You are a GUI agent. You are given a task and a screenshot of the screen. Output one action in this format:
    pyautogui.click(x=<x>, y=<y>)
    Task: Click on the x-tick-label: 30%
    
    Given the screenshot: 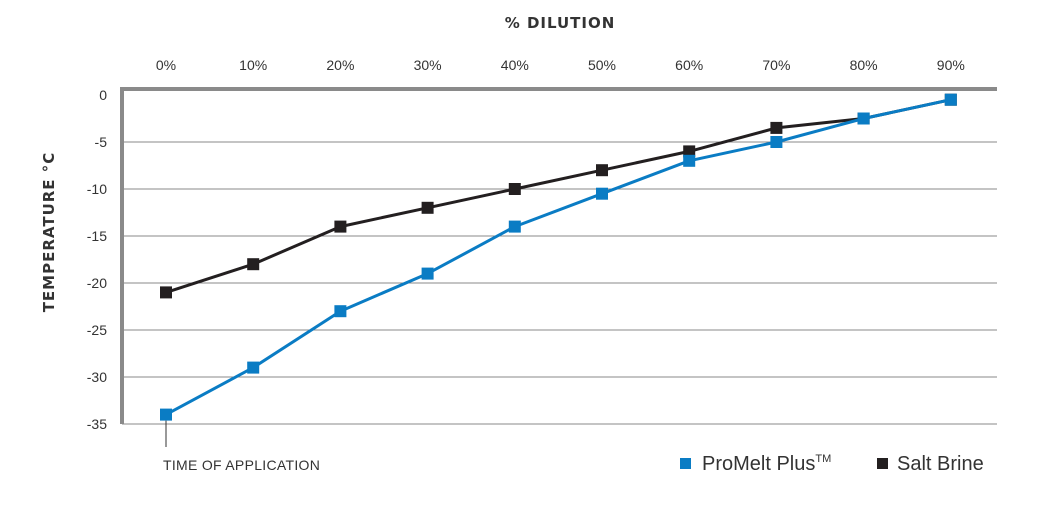 What is the action you would take?
    pyautogui.click(x=428, y=65)
    